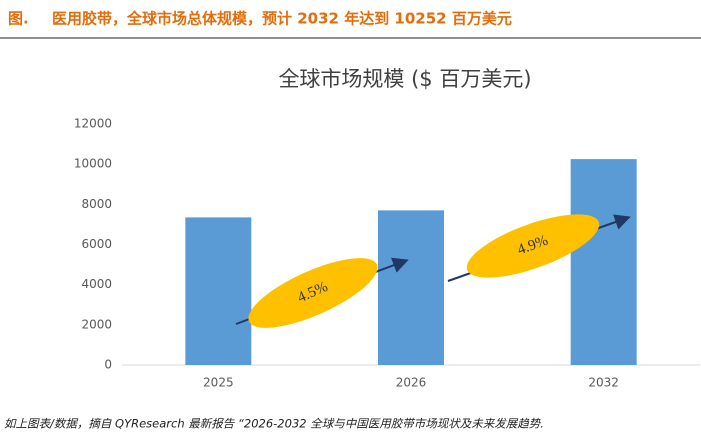 The width and height of the screenshot is (701, 442). Describe the element at coordinates (218, 383) in the screenshot. I see `x-tick-label: 2025` at that location.